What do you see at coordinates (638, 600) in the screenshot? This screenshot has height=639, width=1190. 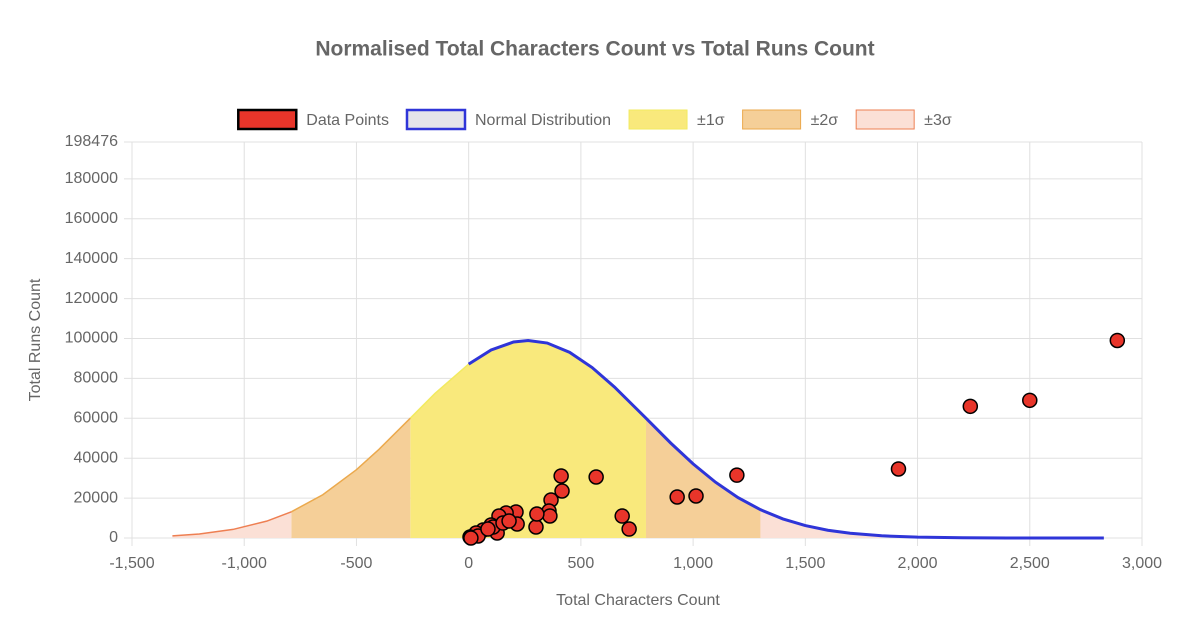 I see `x-axis-label: Total Characters Count` at bounding box center [638, 600].